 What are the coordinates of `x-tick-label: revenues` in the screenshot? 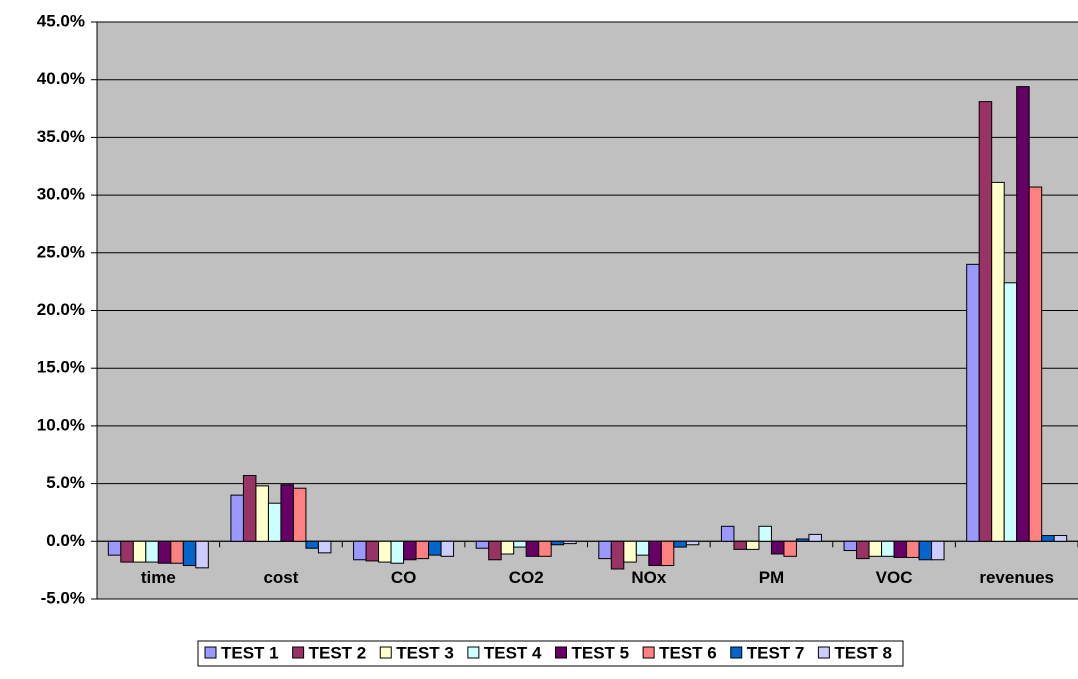 It's located at (1016, 577).